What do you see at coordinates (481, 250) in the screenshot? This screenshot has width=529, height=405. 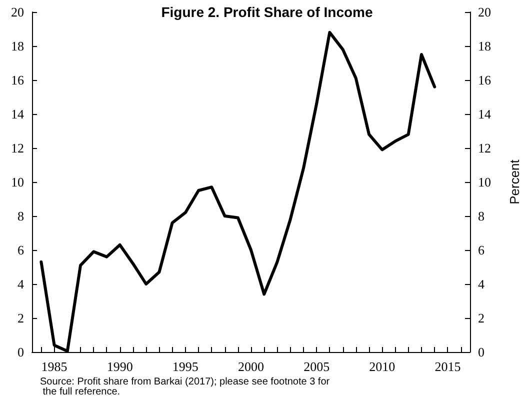 I see `y2-tick-label: 6` at bounding box center [481, 250].